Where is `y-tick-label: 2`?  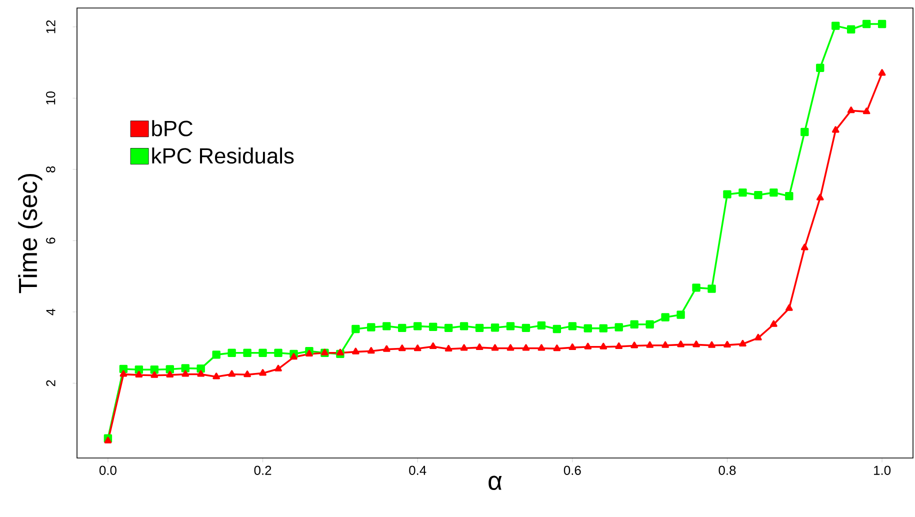
y-tick-label: 2 is located at coordinates (51, 383).